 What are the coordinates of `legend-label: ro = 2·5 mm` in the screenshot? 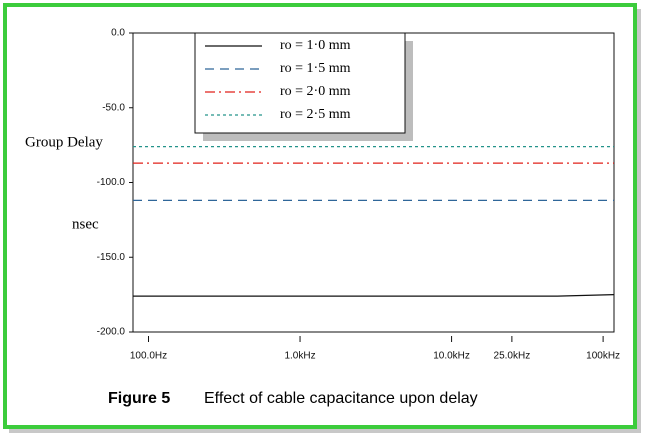 It's located at (315, 114).